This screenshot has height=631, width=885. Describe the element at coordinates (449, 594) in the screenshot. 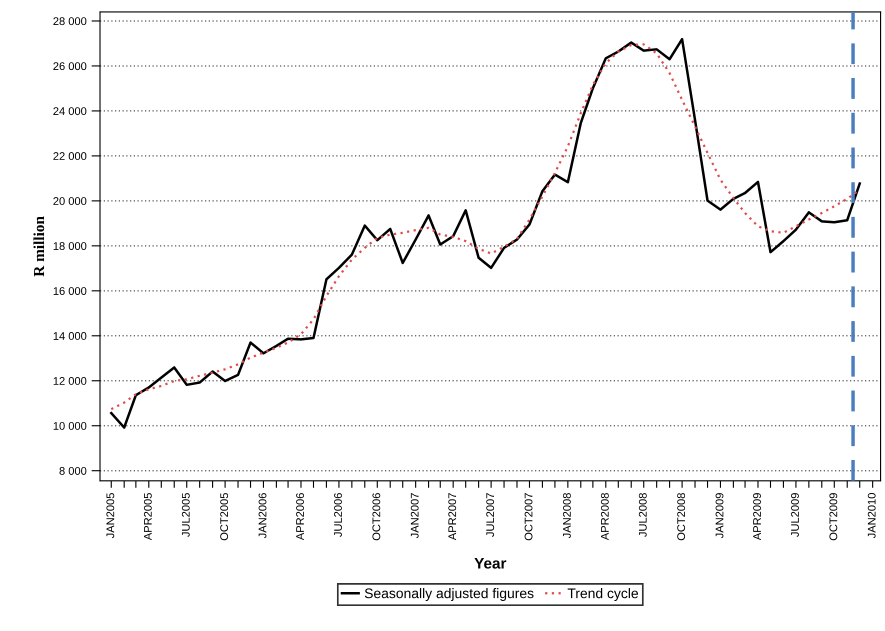

I see `legend-label: Seasonally adjusted figures` at that location.